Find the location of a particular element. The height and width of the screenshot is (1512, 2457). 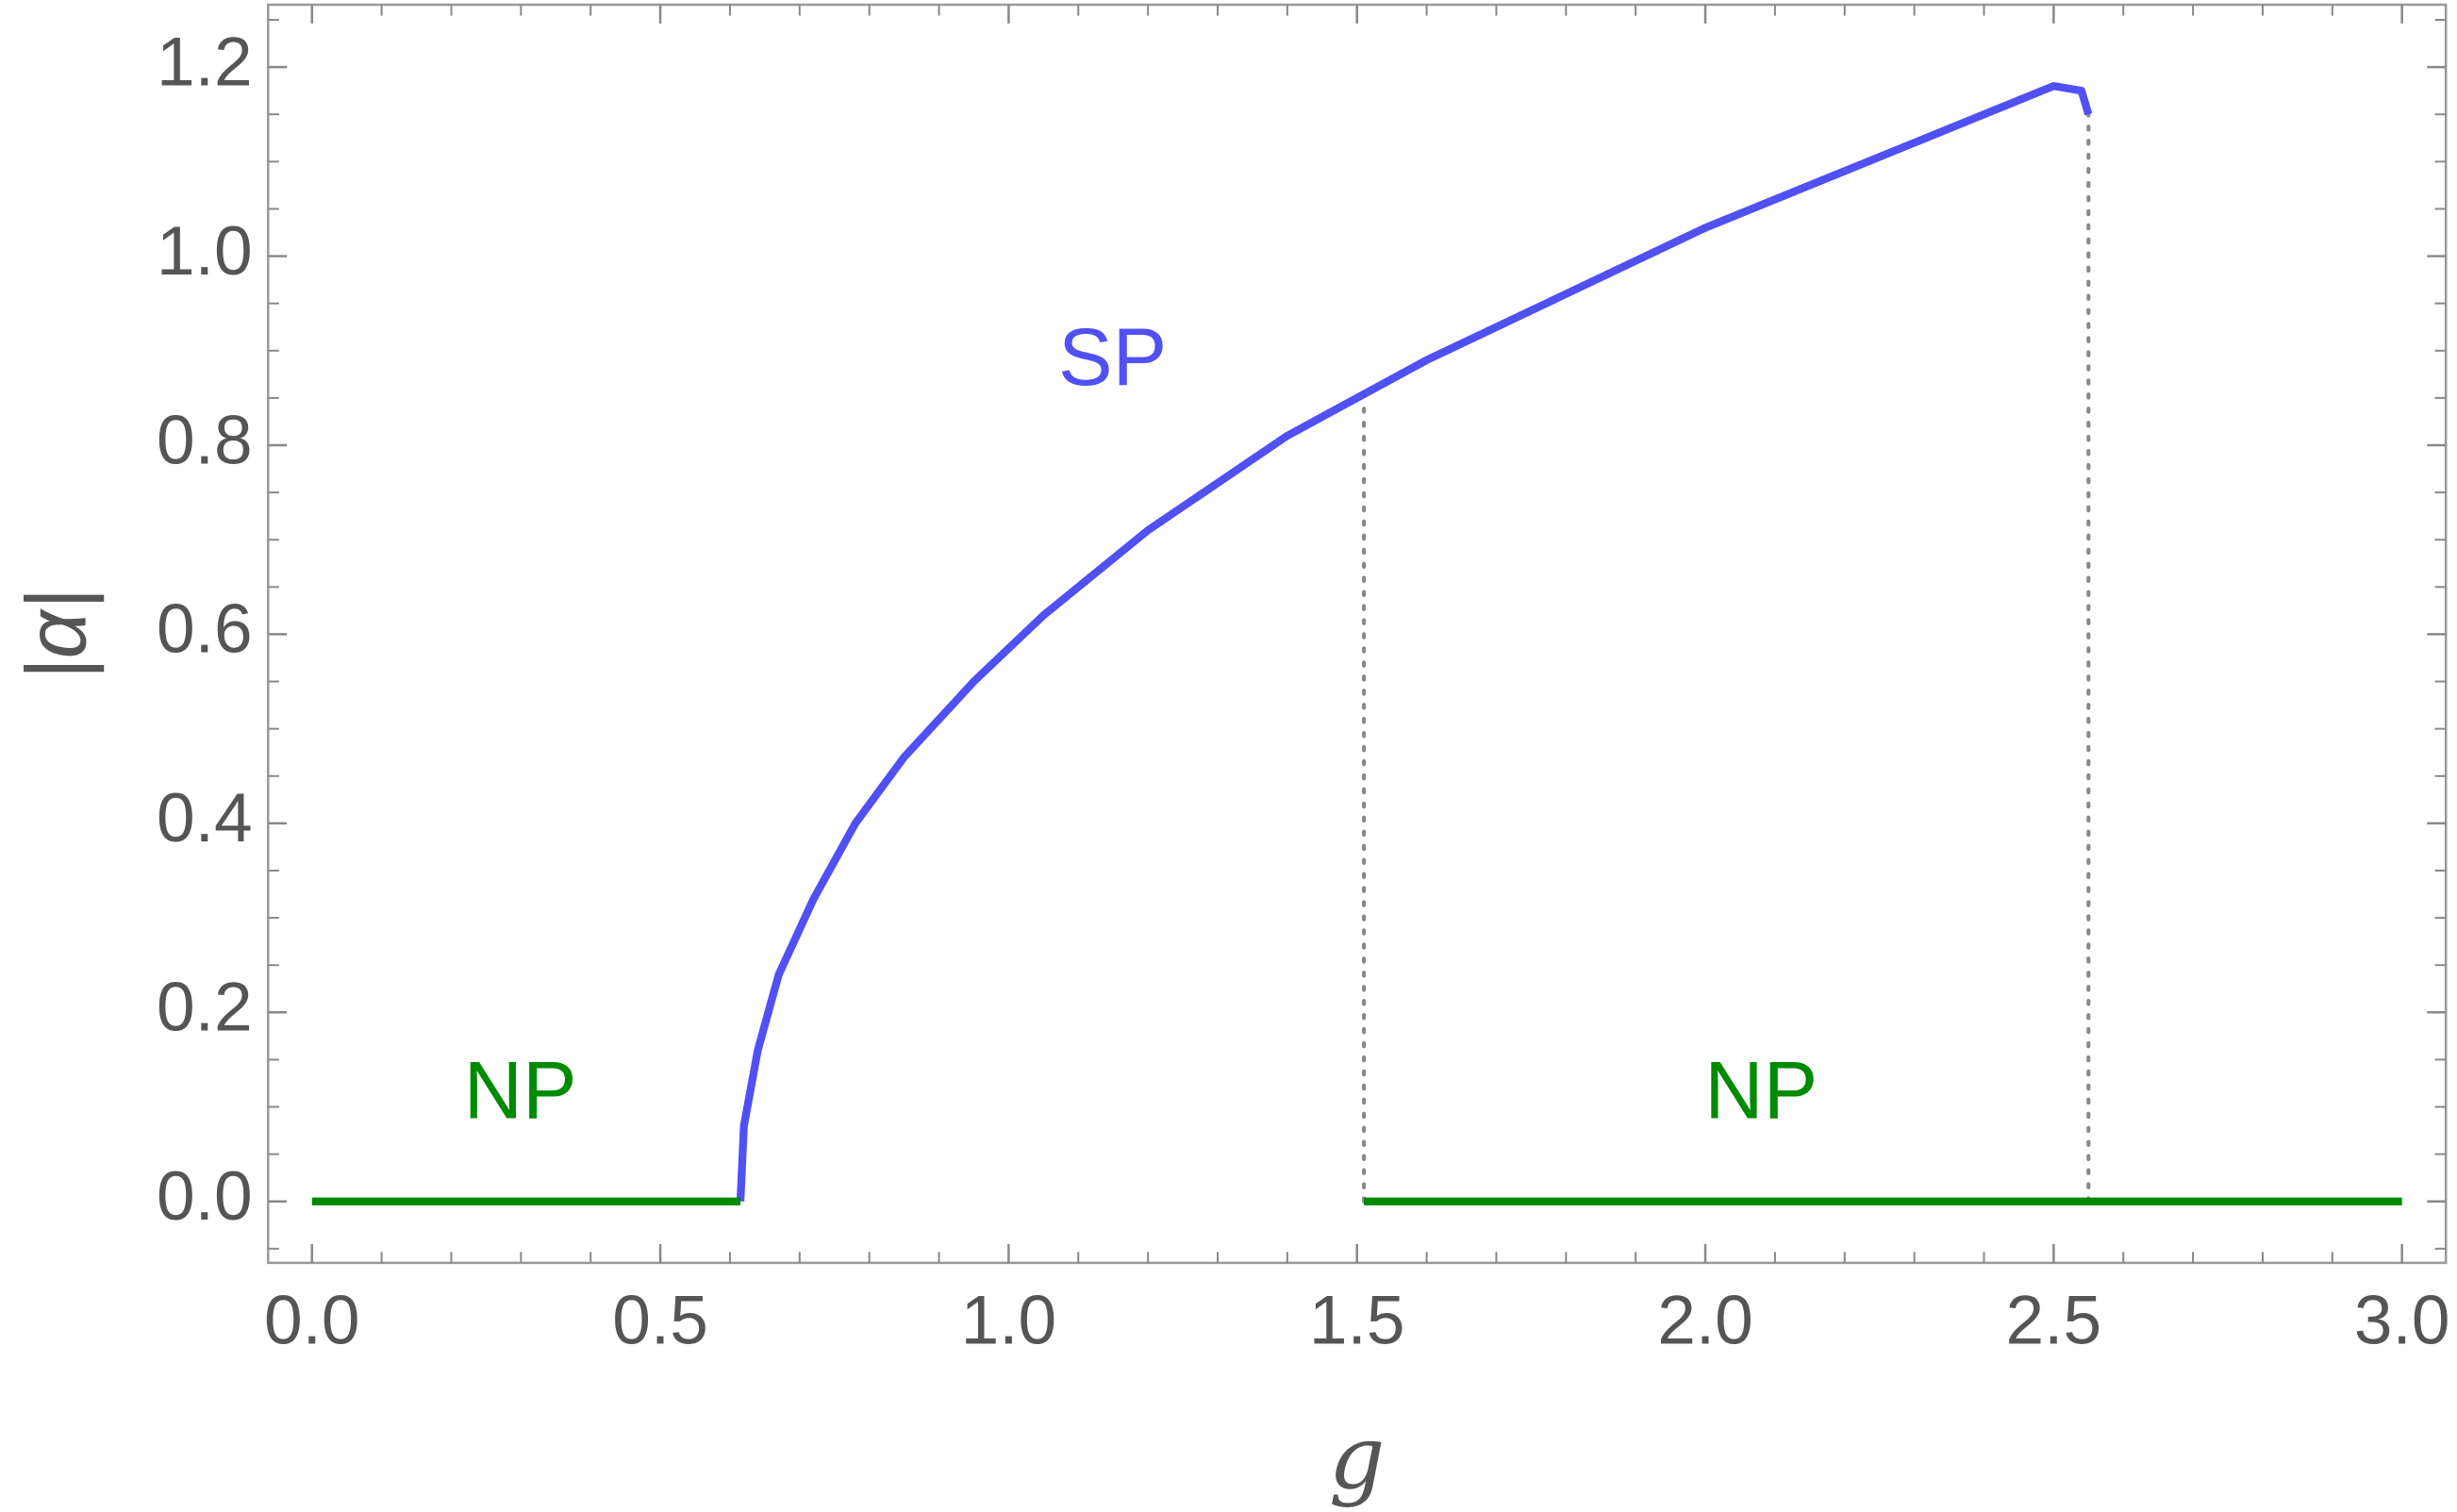

y-axis-label: |α| is located at coordinates (57, 635).